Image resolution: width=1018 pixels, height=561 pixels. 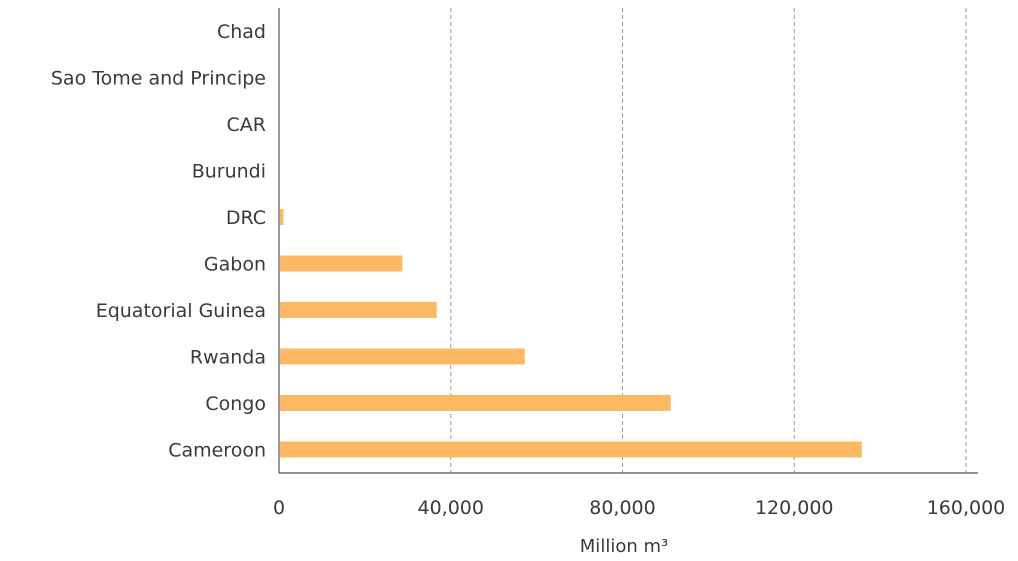 I want to click on category-label-equatorial-guinea: Equatorial Guinea, so click(x=181, y=311).